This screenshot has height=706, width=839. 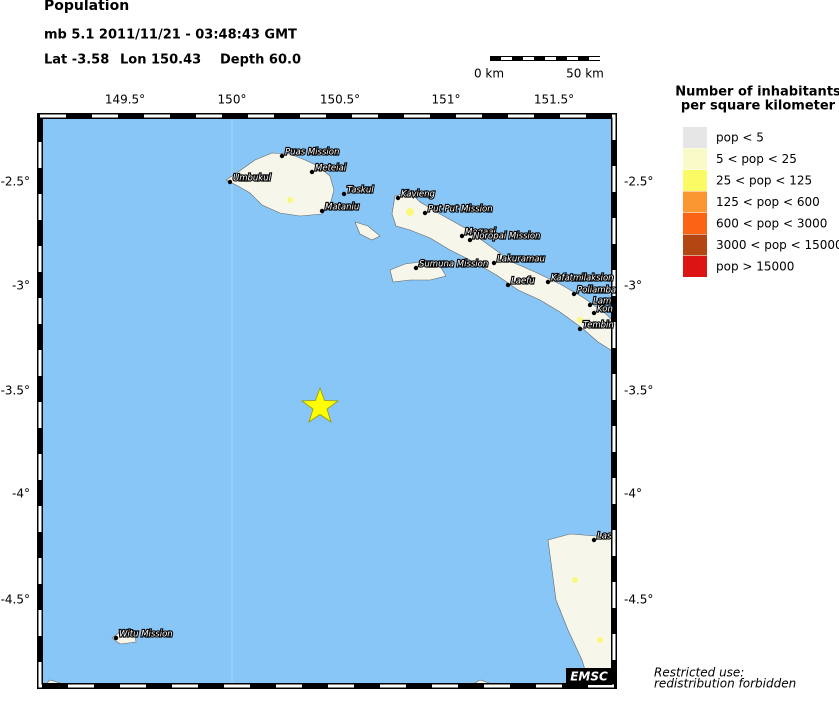 I want to click on legend-title: Number of inhabitants, so click(x=757, y=92).